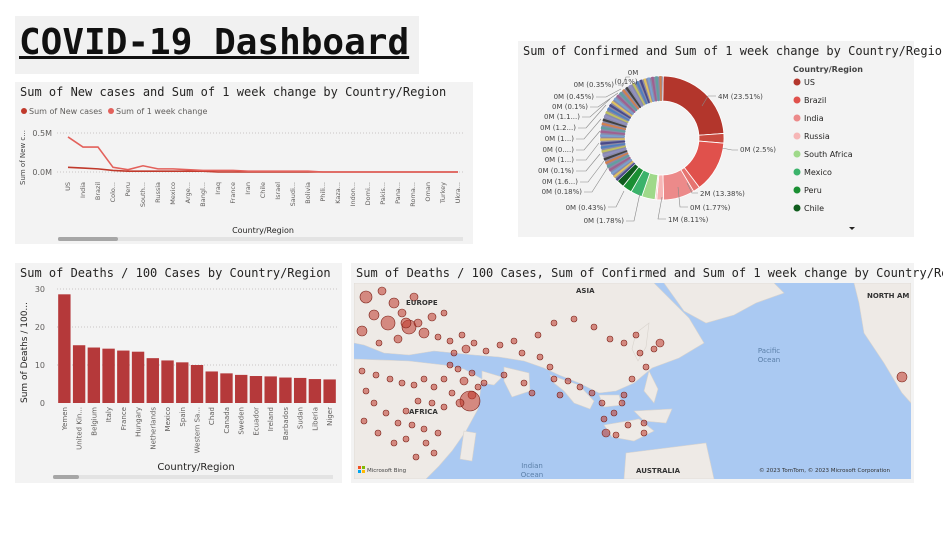 This screenshot has width=943, height=535. What do you see at coordinates (260, 239) in the screenshot?
I see `line-scroll-track` at bounding box center [260, 239].